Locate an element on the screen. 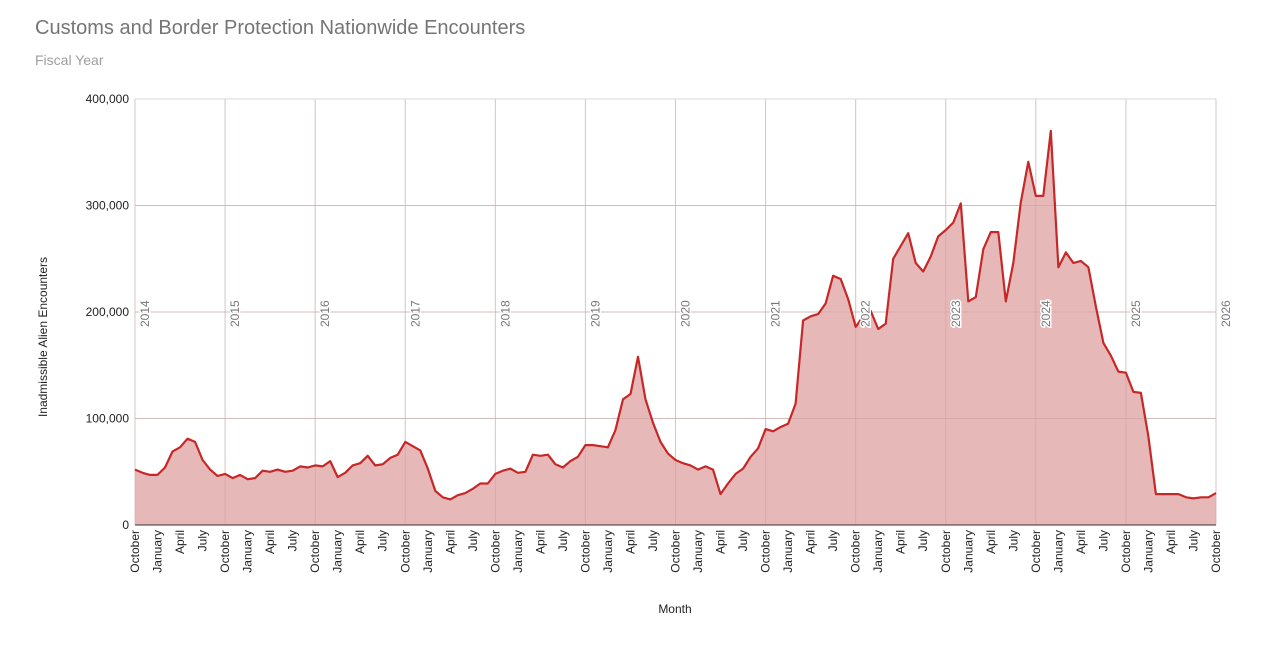  year-label: 2021 is located at coordinates (776, 313).